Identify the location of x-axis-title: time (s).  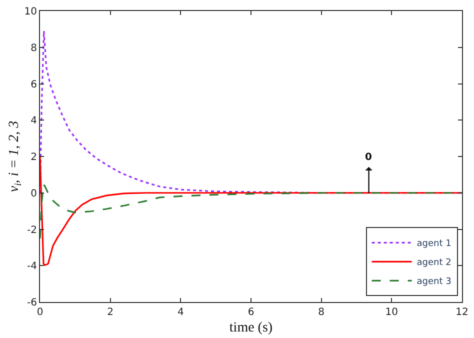
(251, 328).